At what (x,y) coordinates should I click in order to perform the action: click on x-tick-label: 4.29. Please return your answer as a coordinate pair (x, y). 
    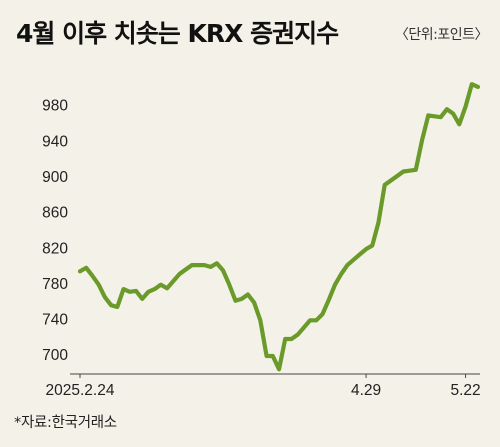
    Looking at the image, I should click on (366, 390).